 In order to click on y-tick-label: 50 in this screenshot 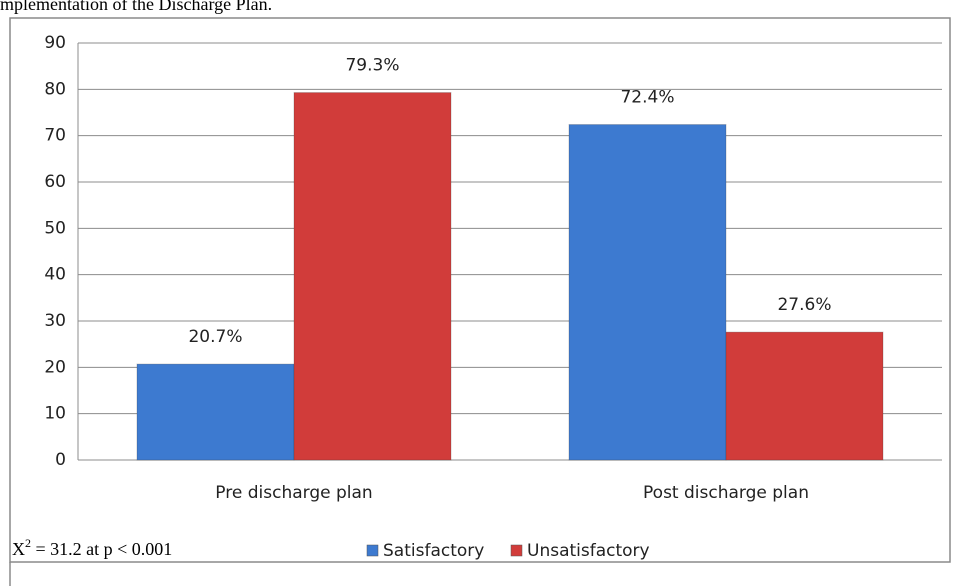, I will do `click(55, 228)`.